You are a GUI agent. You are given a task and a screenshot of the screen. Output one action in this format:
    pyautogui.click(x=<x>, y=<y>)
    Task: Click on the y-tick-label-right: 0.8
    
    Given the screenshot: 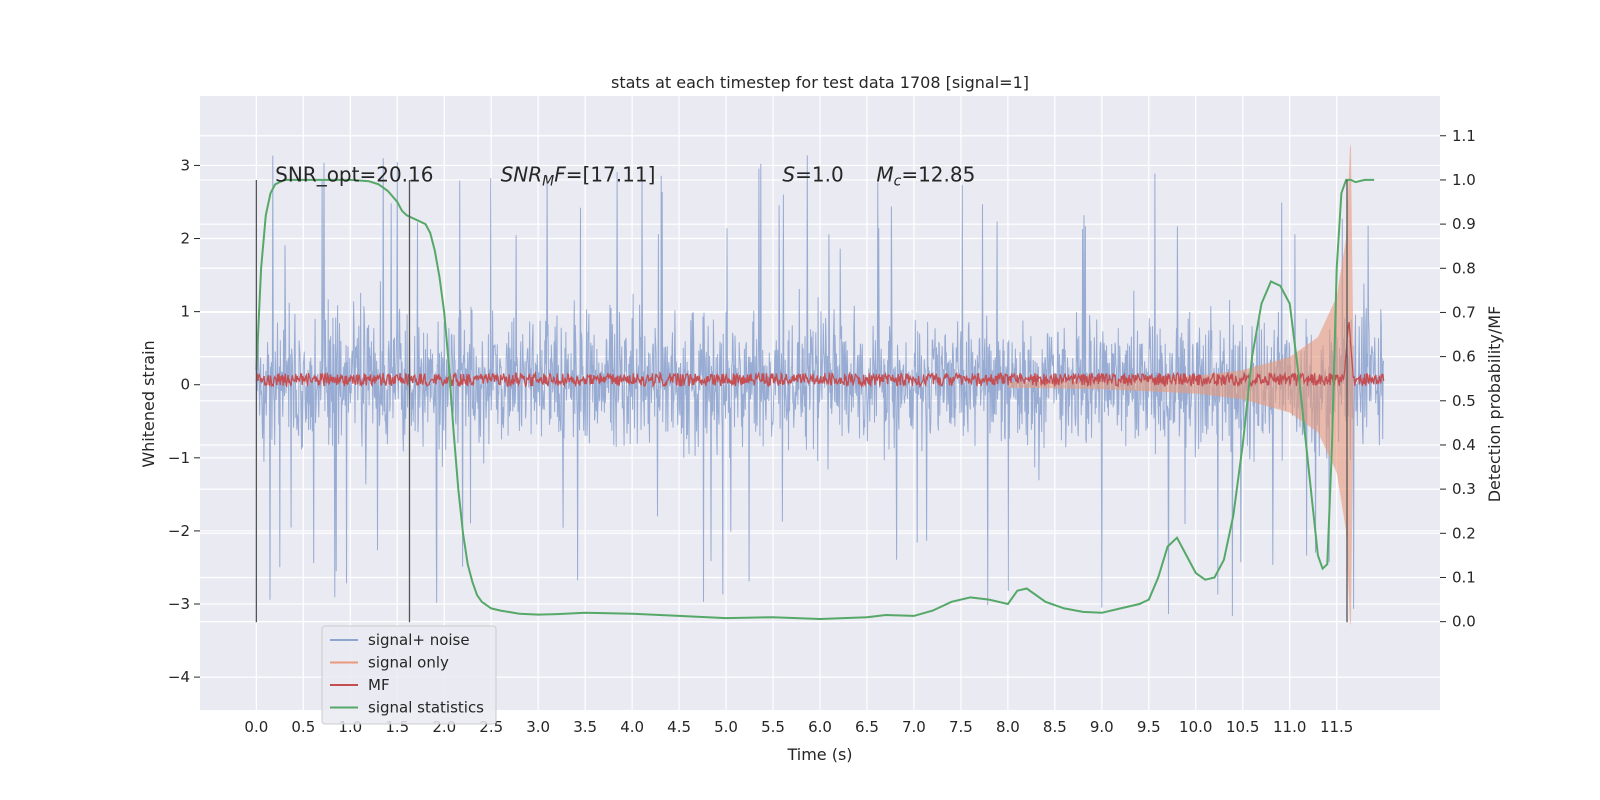 What is the action you would take?
    pyautogui.click(x=1464, y=268)
    